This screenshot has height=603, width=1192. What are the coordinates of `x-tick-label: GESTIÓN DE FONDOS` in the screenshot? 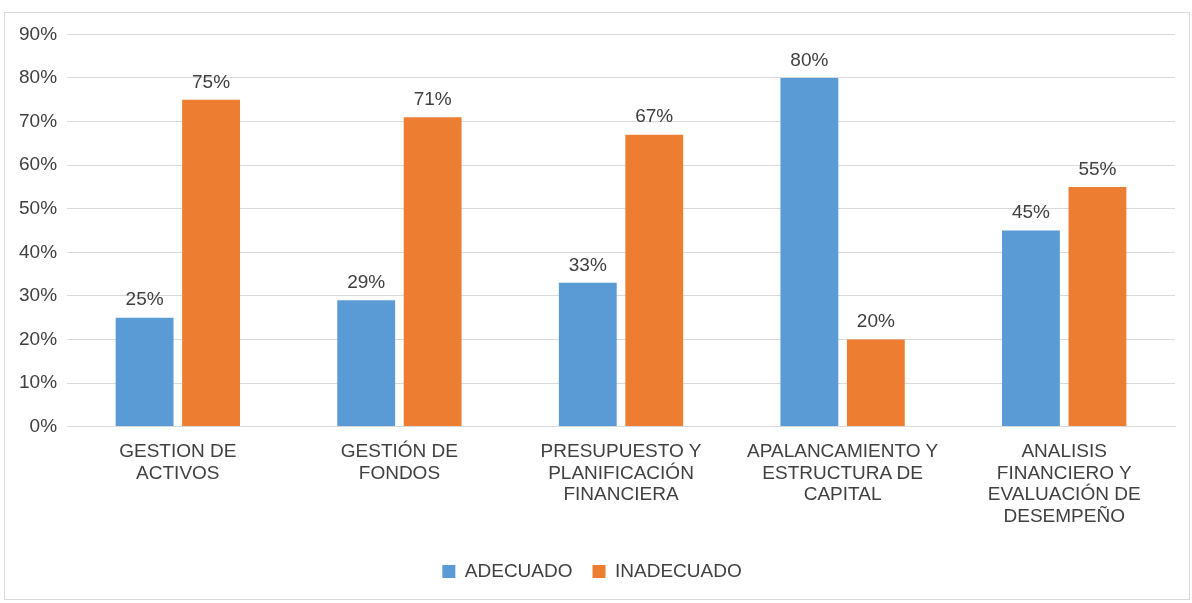 It's located at (399, 461).